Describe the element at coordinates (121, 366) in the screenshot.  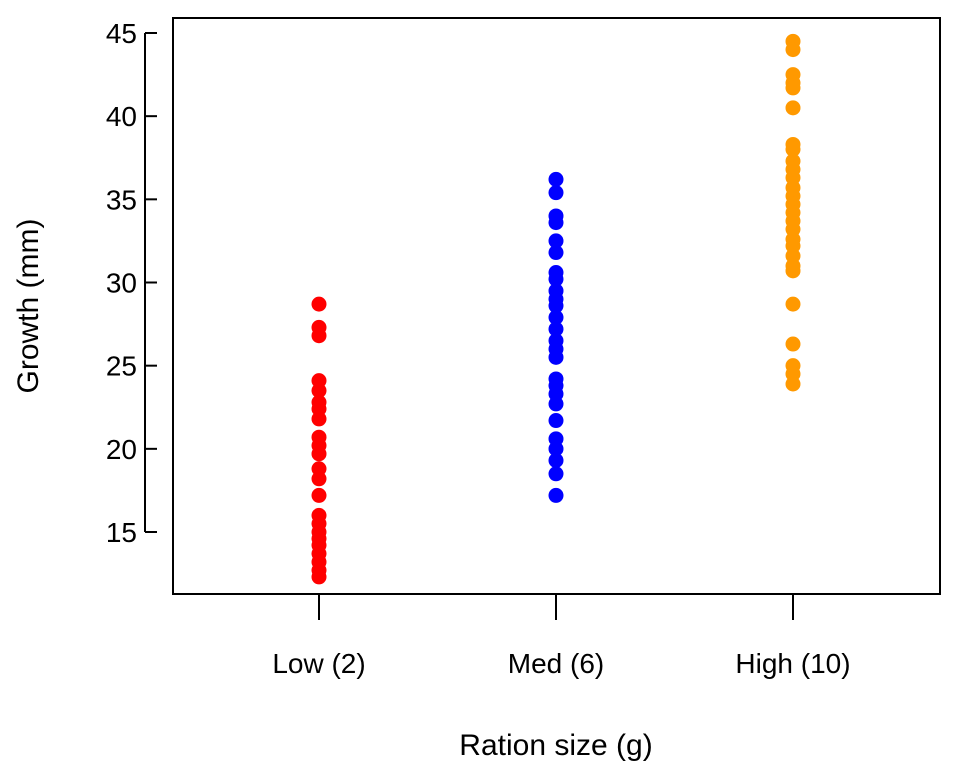
I see `y-tick-label: 25` at that location.